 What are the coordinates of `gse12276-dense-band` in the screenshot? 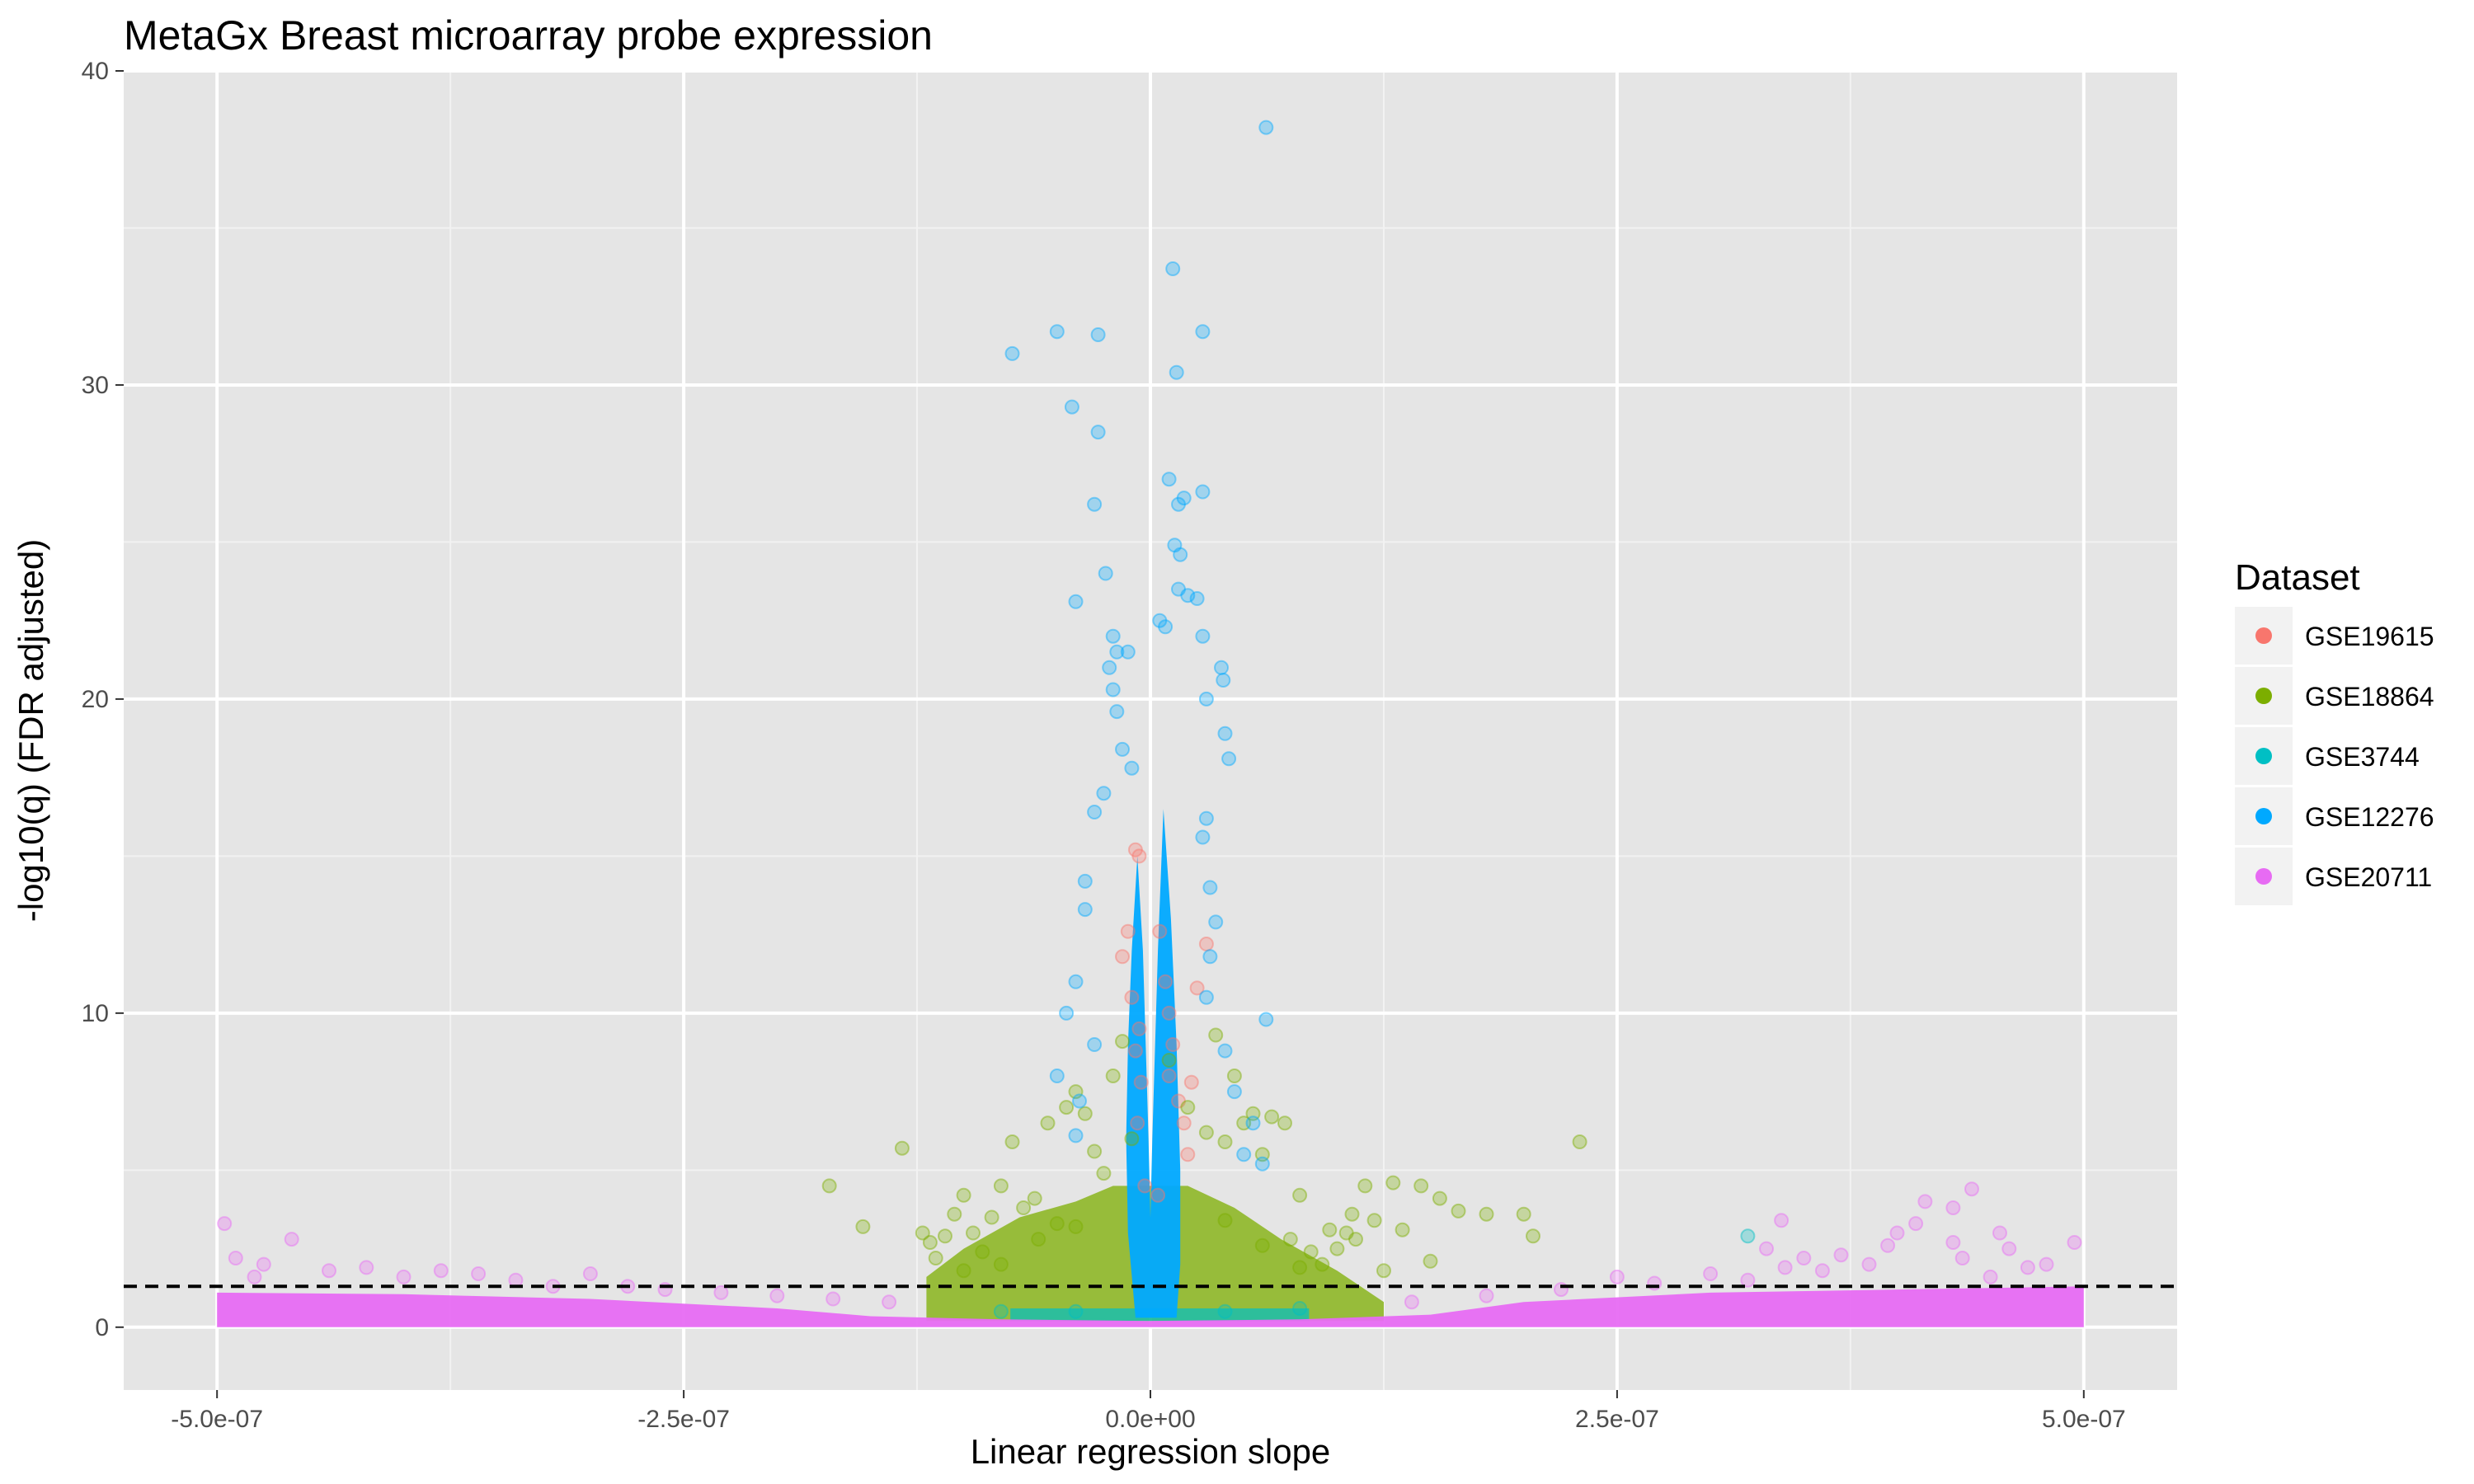 It's located at (1153, 1063).